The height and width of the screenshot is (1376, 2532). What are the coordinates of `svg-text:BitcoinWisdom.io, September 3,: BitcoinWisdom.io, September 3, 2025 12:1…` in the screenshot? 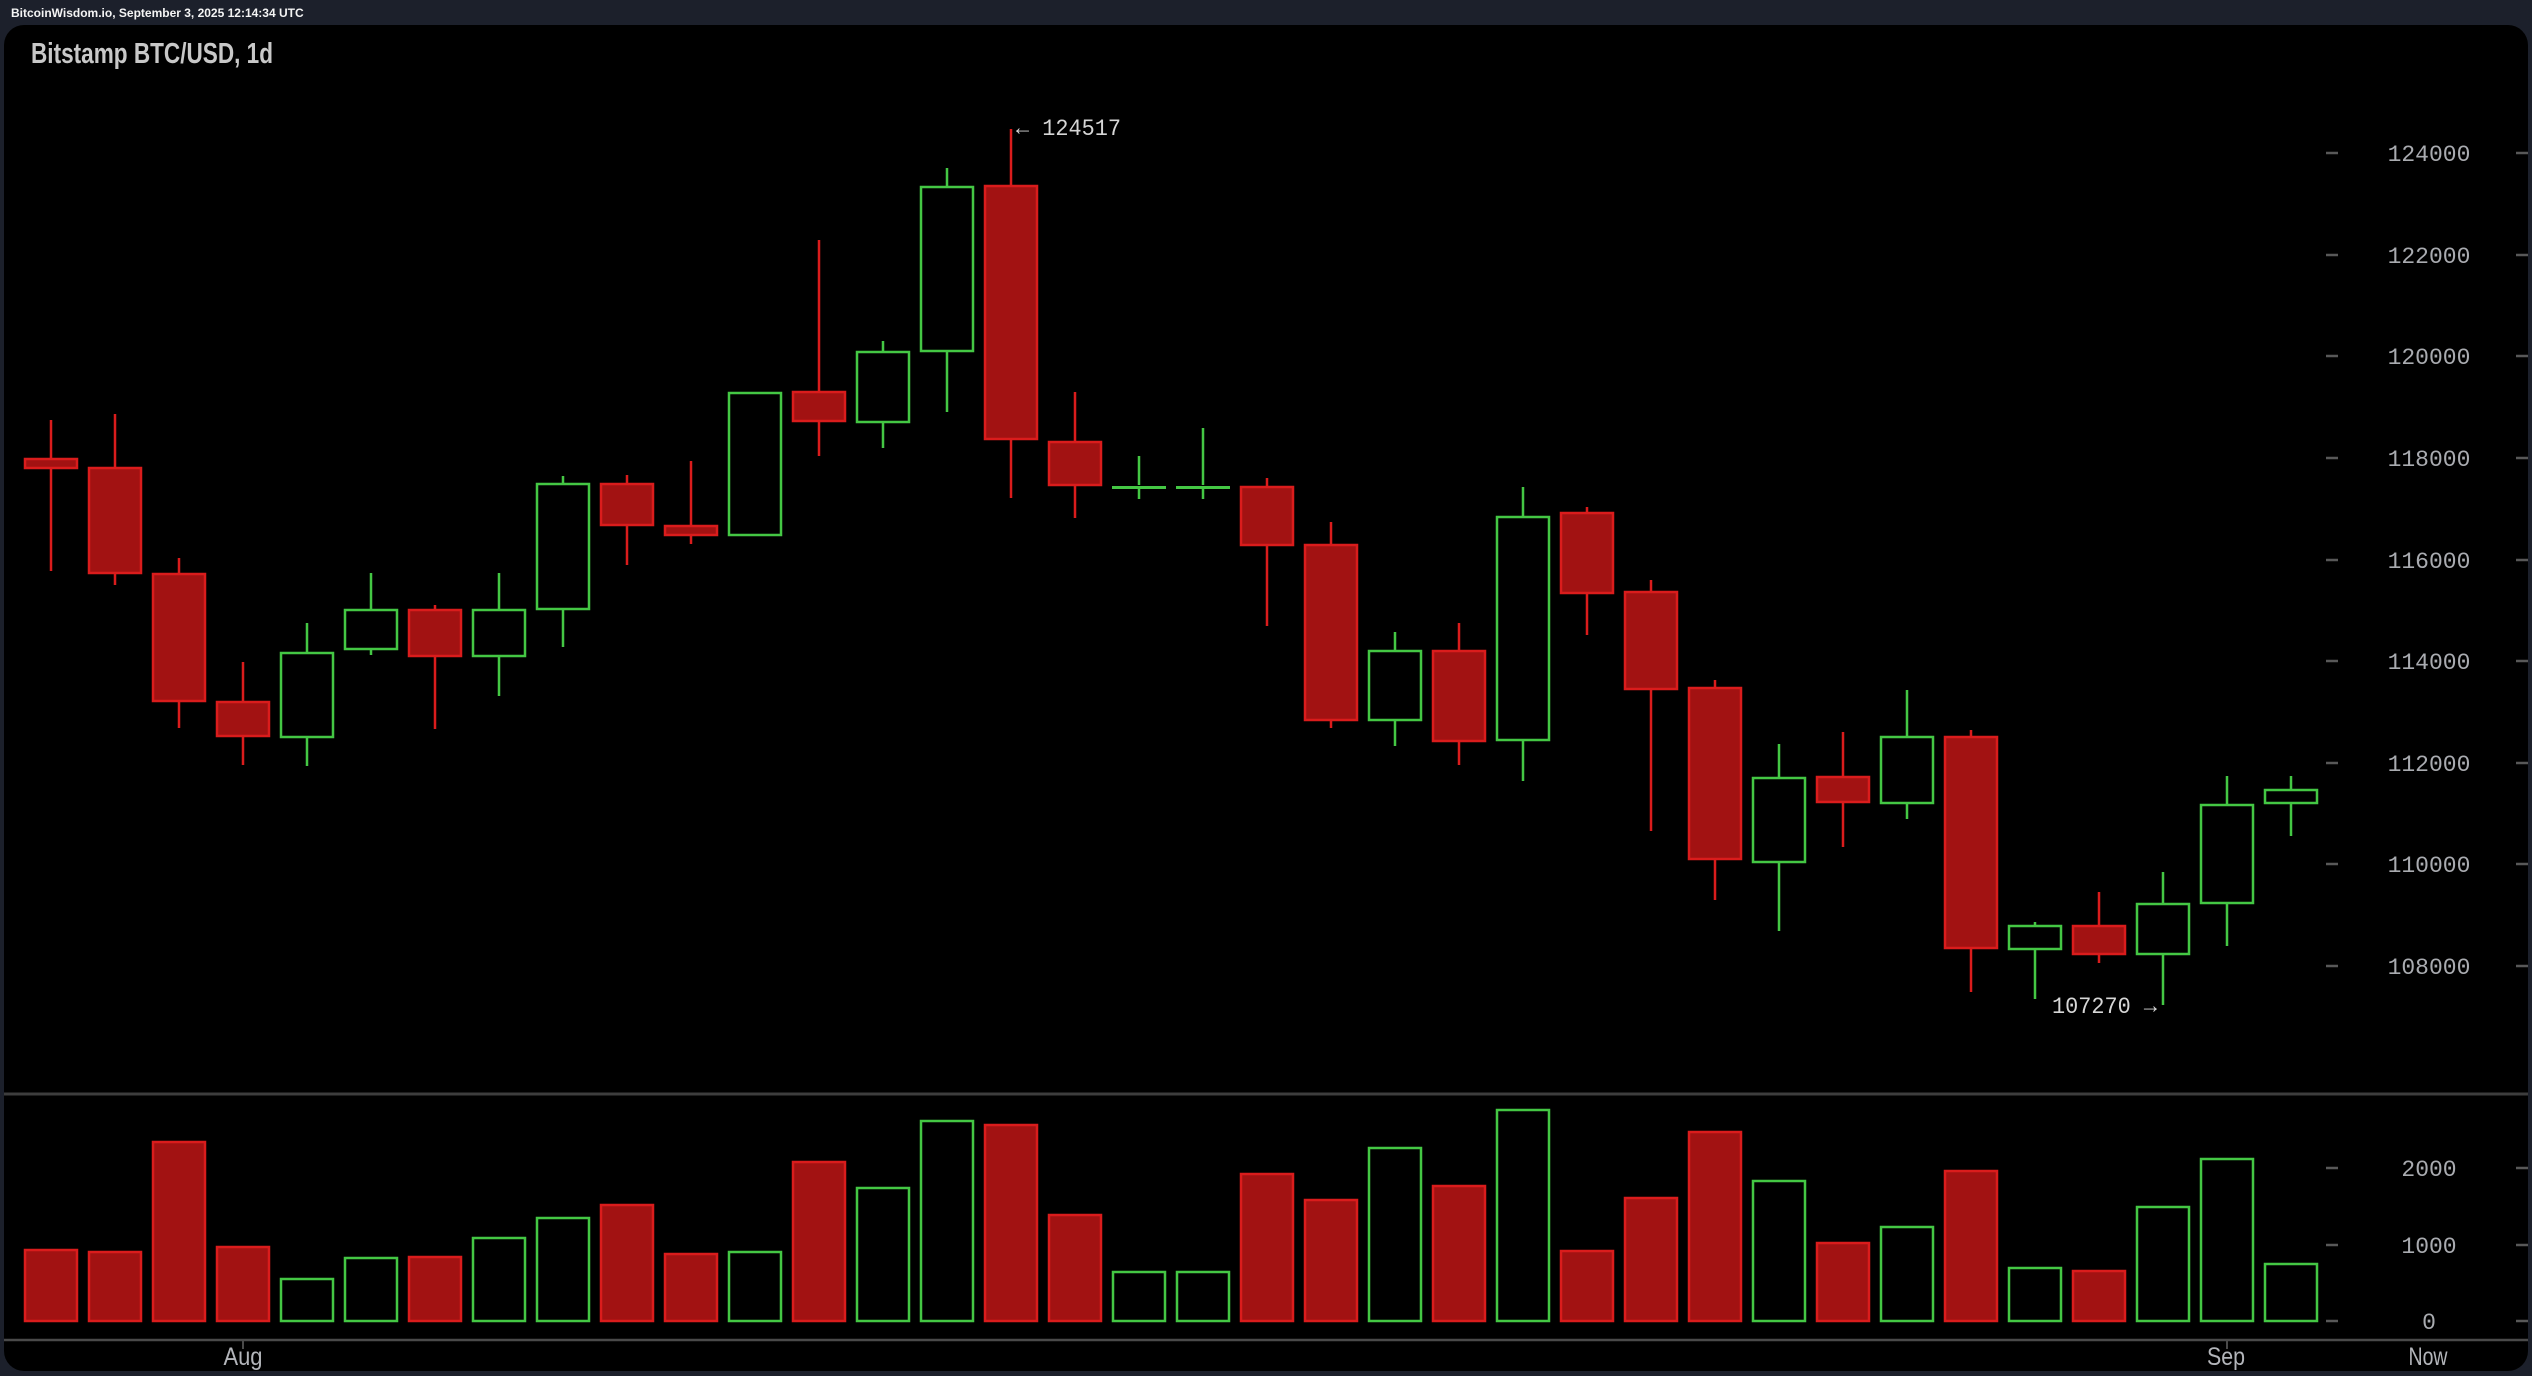 It's located at (157, 13).